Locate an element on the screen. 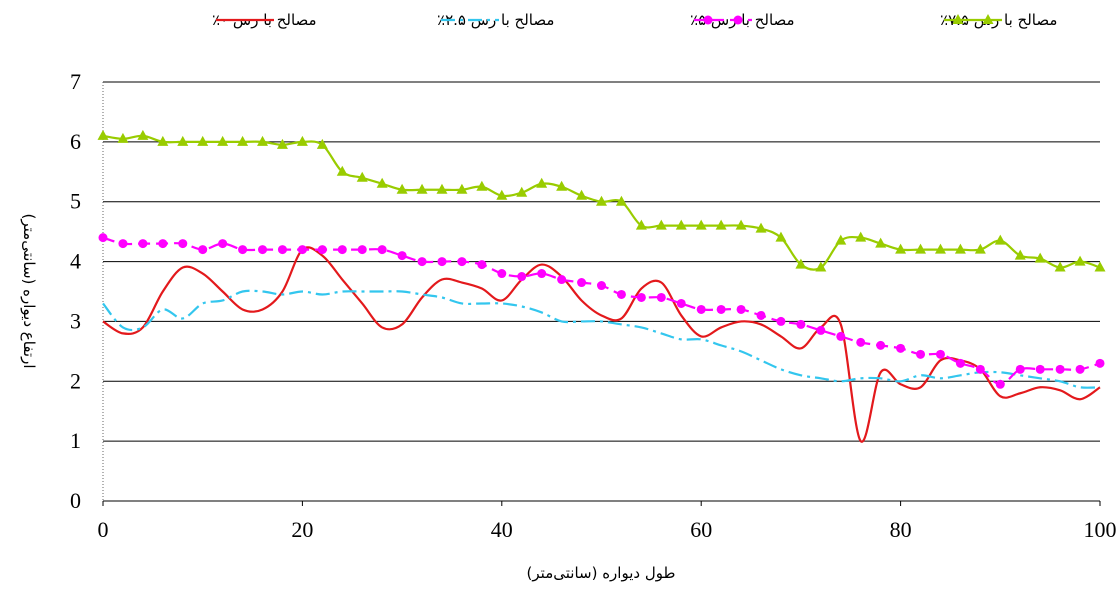 The image size is (1120, 592). x-tick-label: 60 is located at coordinates (701, 529).